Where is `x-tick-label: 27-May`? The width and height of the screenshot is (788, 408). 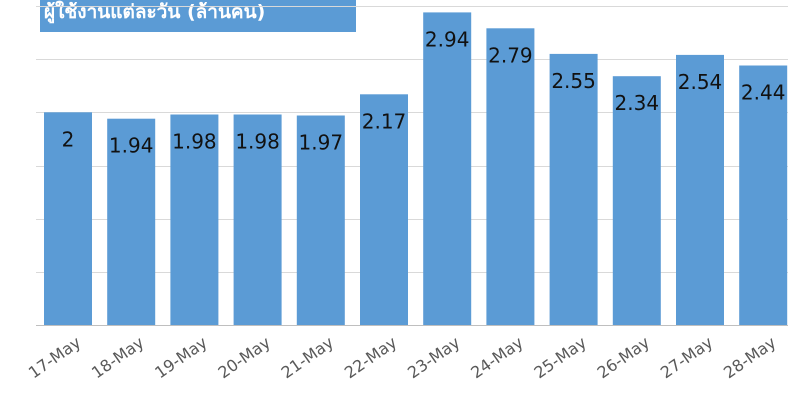 x-tick-label: 27-May is located at coordinates (686, 358).